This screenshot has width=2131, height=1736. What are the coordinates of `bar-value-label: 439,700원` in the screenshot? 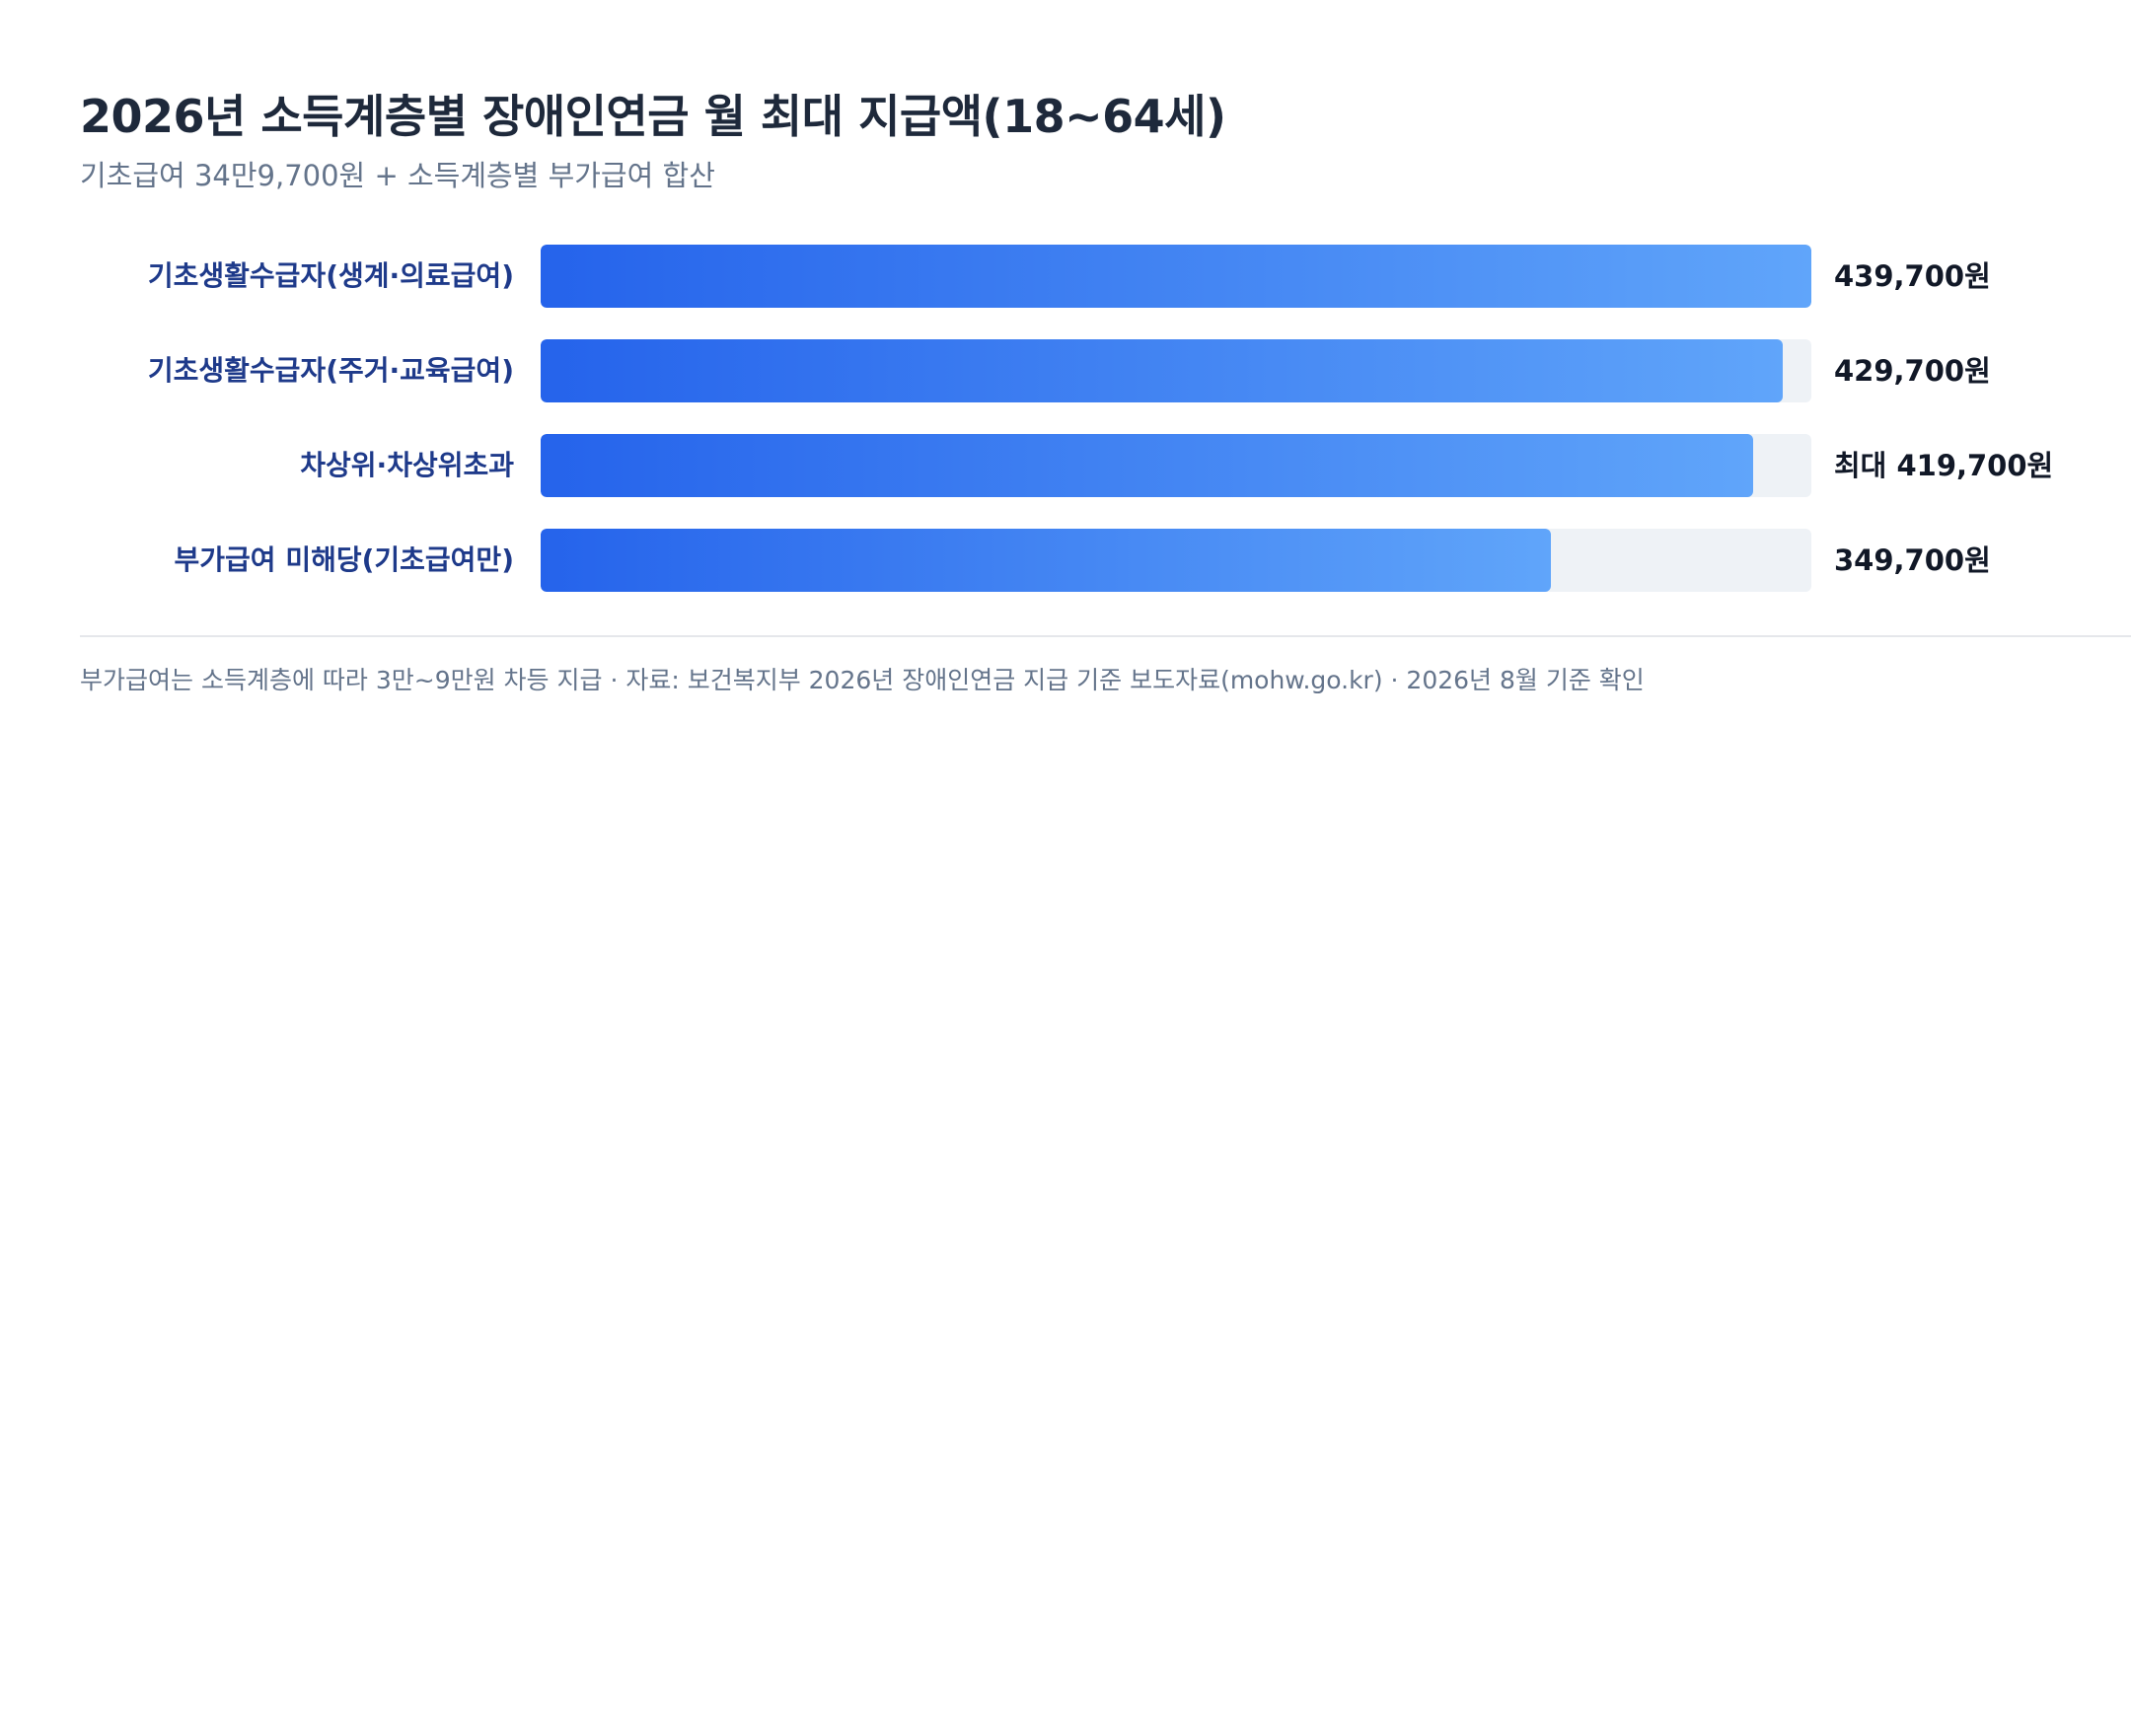 It's located at (1912, 276).